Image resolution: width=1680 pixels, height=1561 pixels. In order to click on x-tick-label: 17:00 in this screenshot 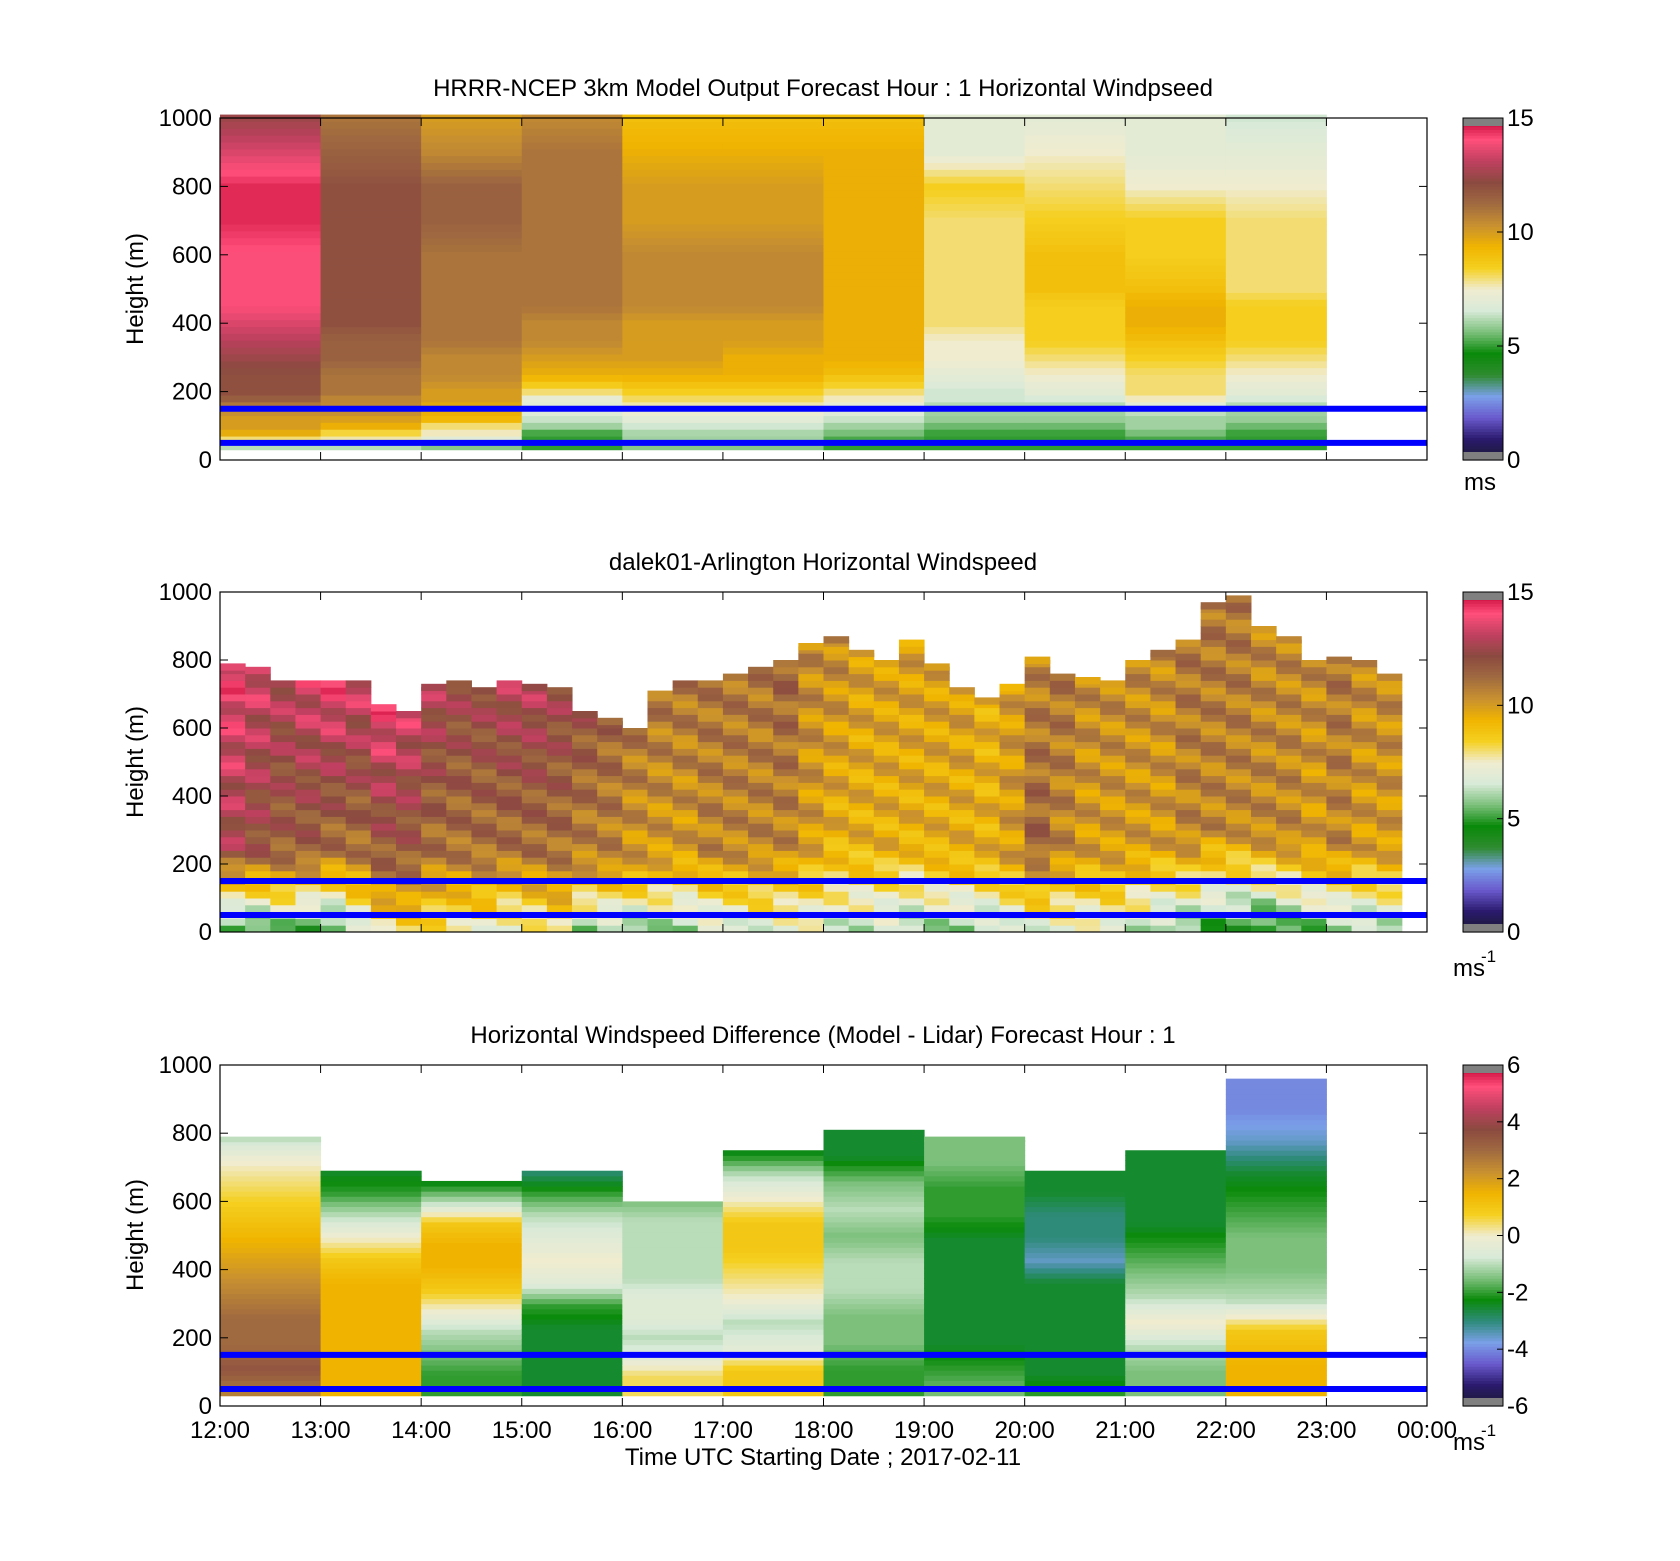, I will do `click(723, 1430)`.